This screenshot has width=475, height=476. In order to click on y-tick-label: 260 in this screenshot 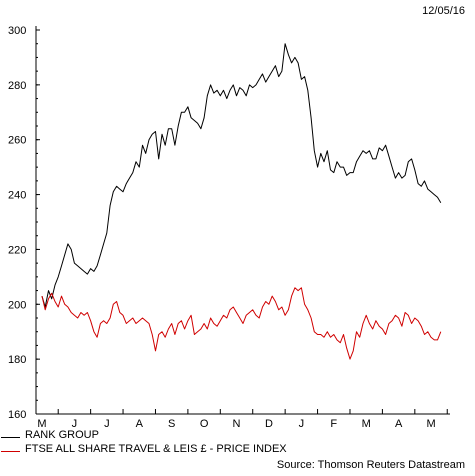, I will do `click(17, 141)`.